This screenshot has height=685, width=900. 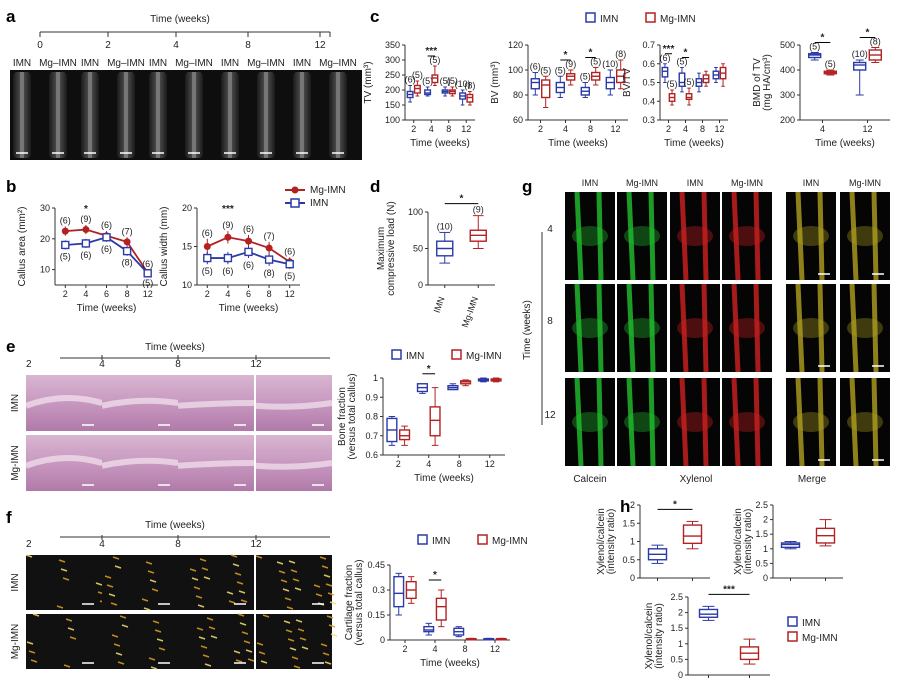 I want to click on panel-g-col-label: IMN, so click(x=695, y=183).